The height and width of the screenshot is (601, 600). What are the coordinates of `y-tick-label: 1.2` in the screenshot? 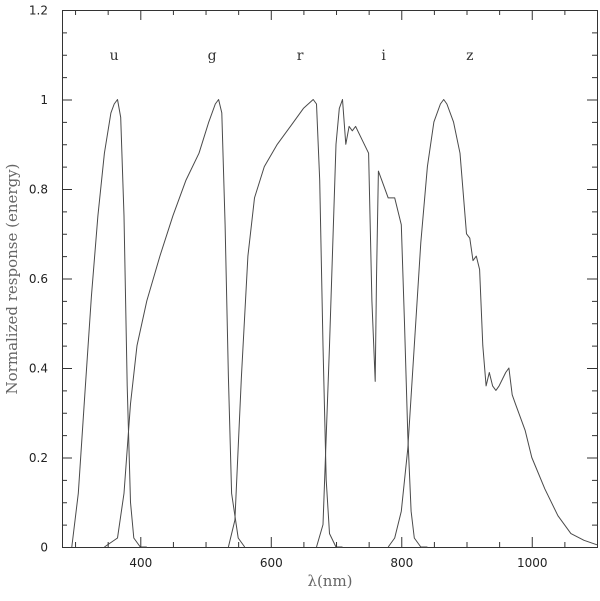 It's located at (38, 11).